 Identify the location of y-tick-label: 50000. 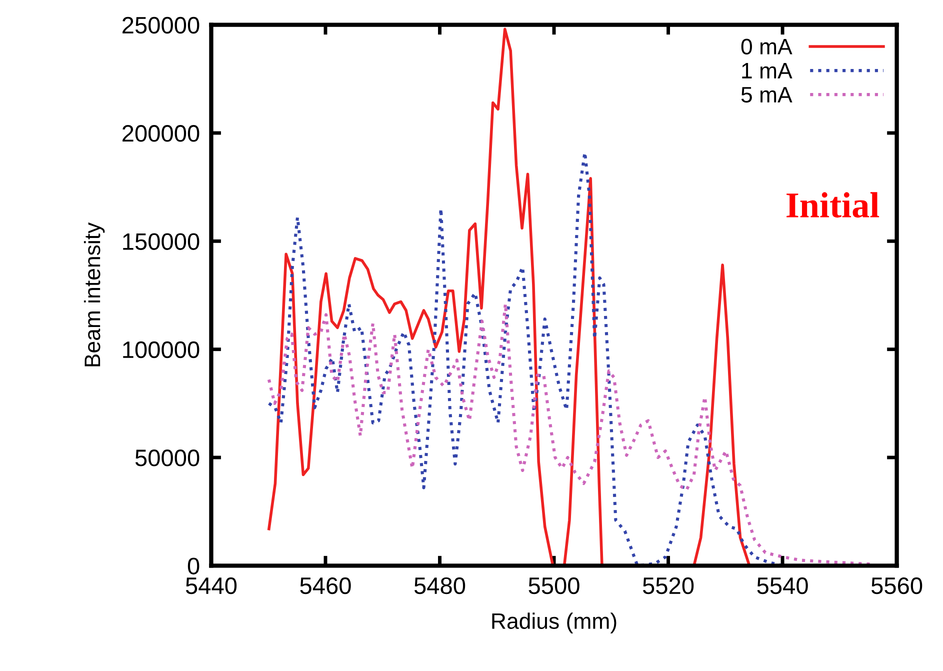
(167, 458).